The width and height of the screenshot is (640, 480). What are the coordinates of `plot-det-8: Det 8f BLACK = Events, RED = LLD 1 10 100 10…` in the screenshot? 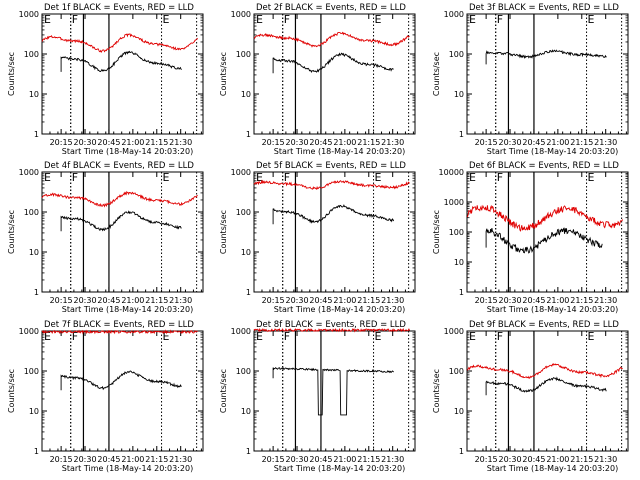 It's located at (317, 396).